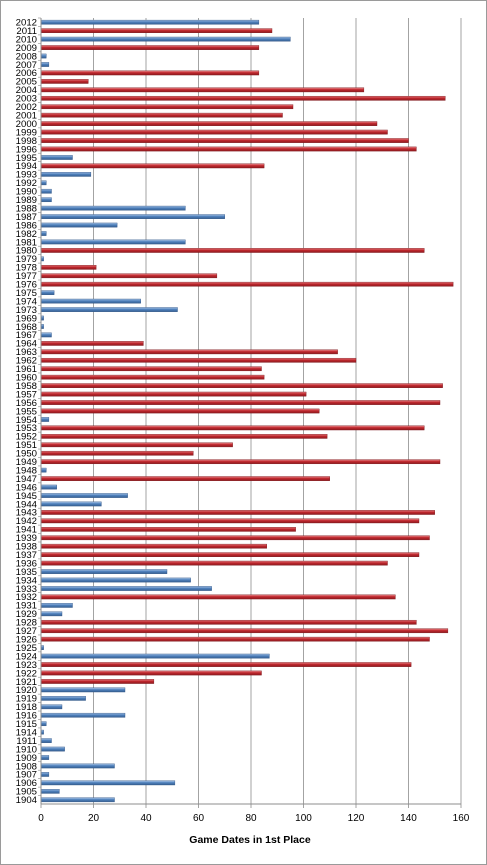 This screenshot has width=487, height=865. I want to click on year-label-1943: 1943, so click(26, 513).